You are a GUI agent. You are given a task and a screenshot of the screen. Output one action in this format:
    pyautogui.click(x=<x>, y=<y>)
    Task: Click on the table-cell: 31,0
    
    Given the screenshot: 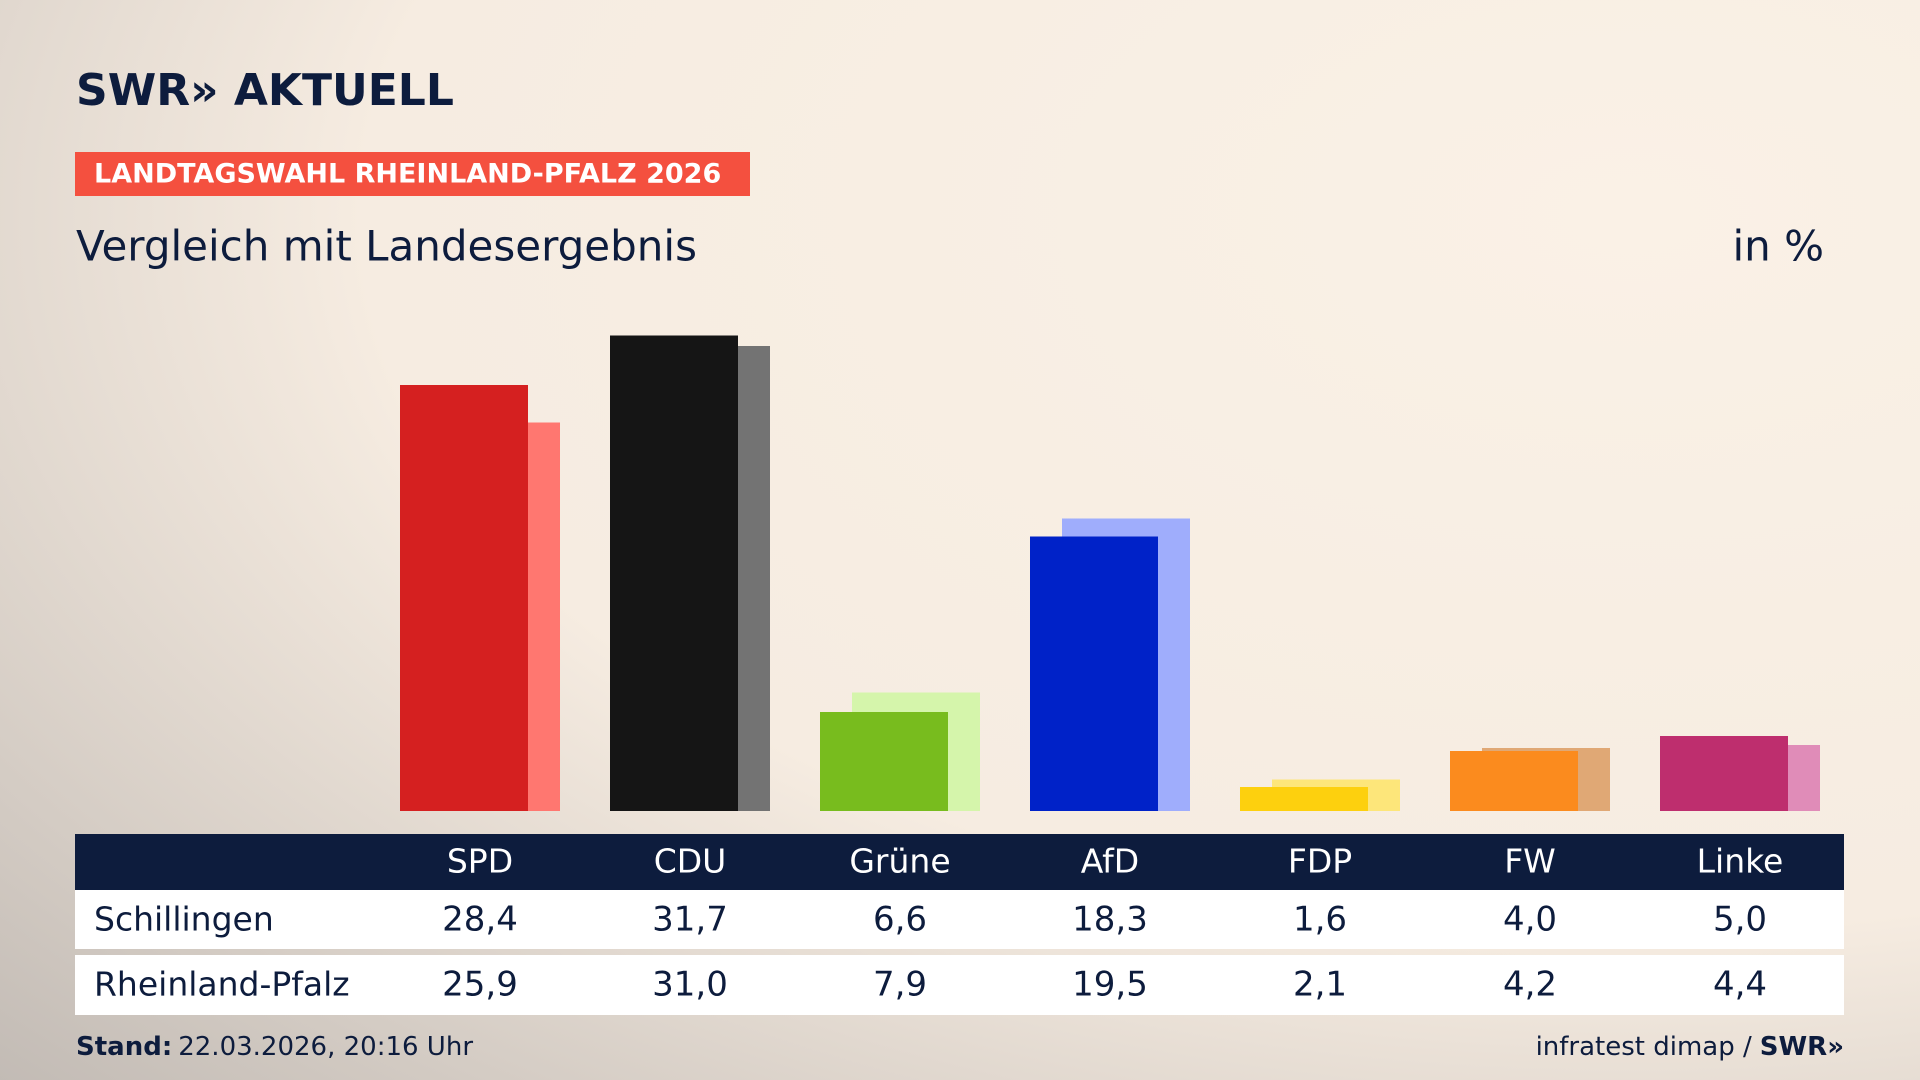 What is the action you would take?
    pyautogui.click(x=690, y=985)
    